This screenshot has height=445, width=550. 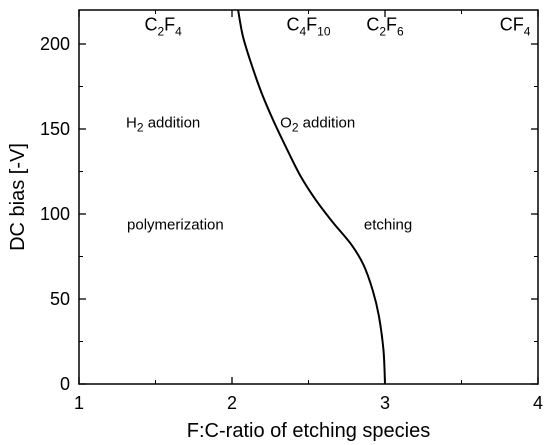 I want to click on region-annotation: polymerization, so click(x=175, y=224).